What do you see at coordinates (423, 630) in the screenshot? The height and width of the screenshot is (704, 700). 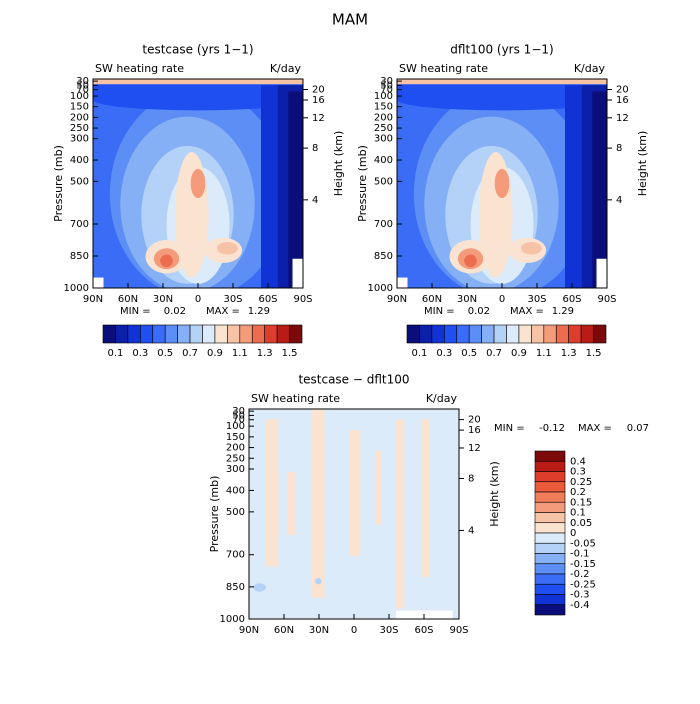 I see `x-tick-label: 60S` at bounding box center [423, 630].